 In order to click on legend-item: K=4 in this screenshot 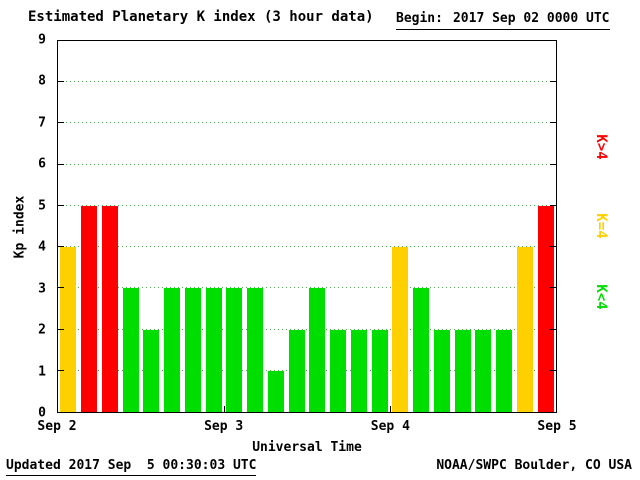, I will do `click(601, 226)`.